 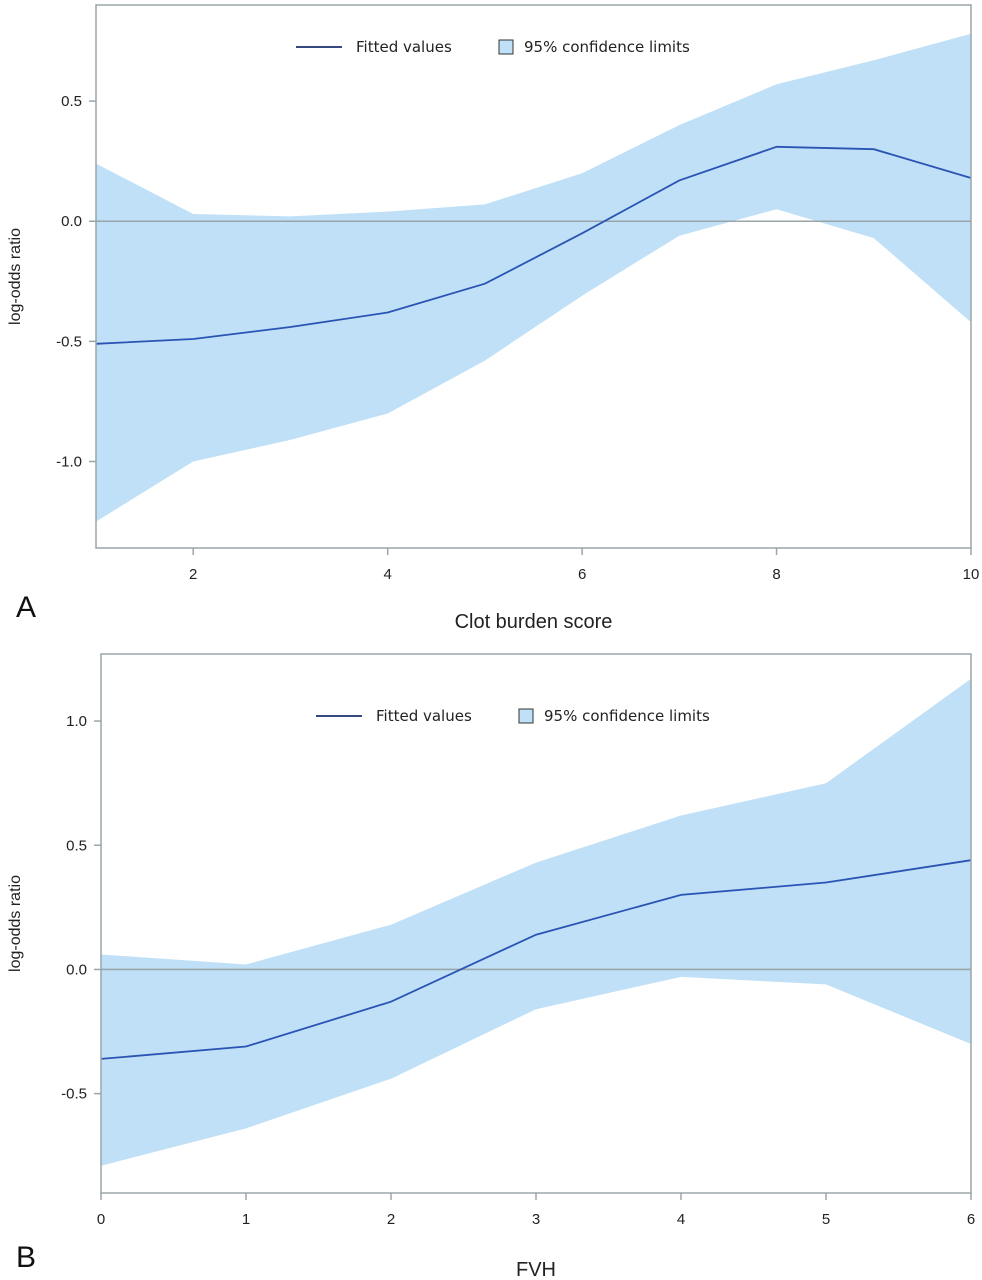 What do you see at coordinates (74, 1094) in the screenshot?
I see `chart-b-ytick-label: -0.5` at bounding box center [74, 1094].